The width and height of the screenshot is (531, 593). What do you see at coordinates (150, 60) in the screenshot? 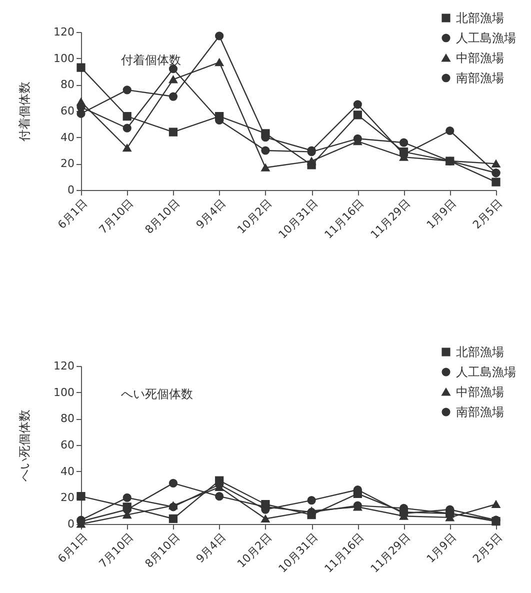
I see `annotation: 付着個体数` at bounding box center [150, 60].